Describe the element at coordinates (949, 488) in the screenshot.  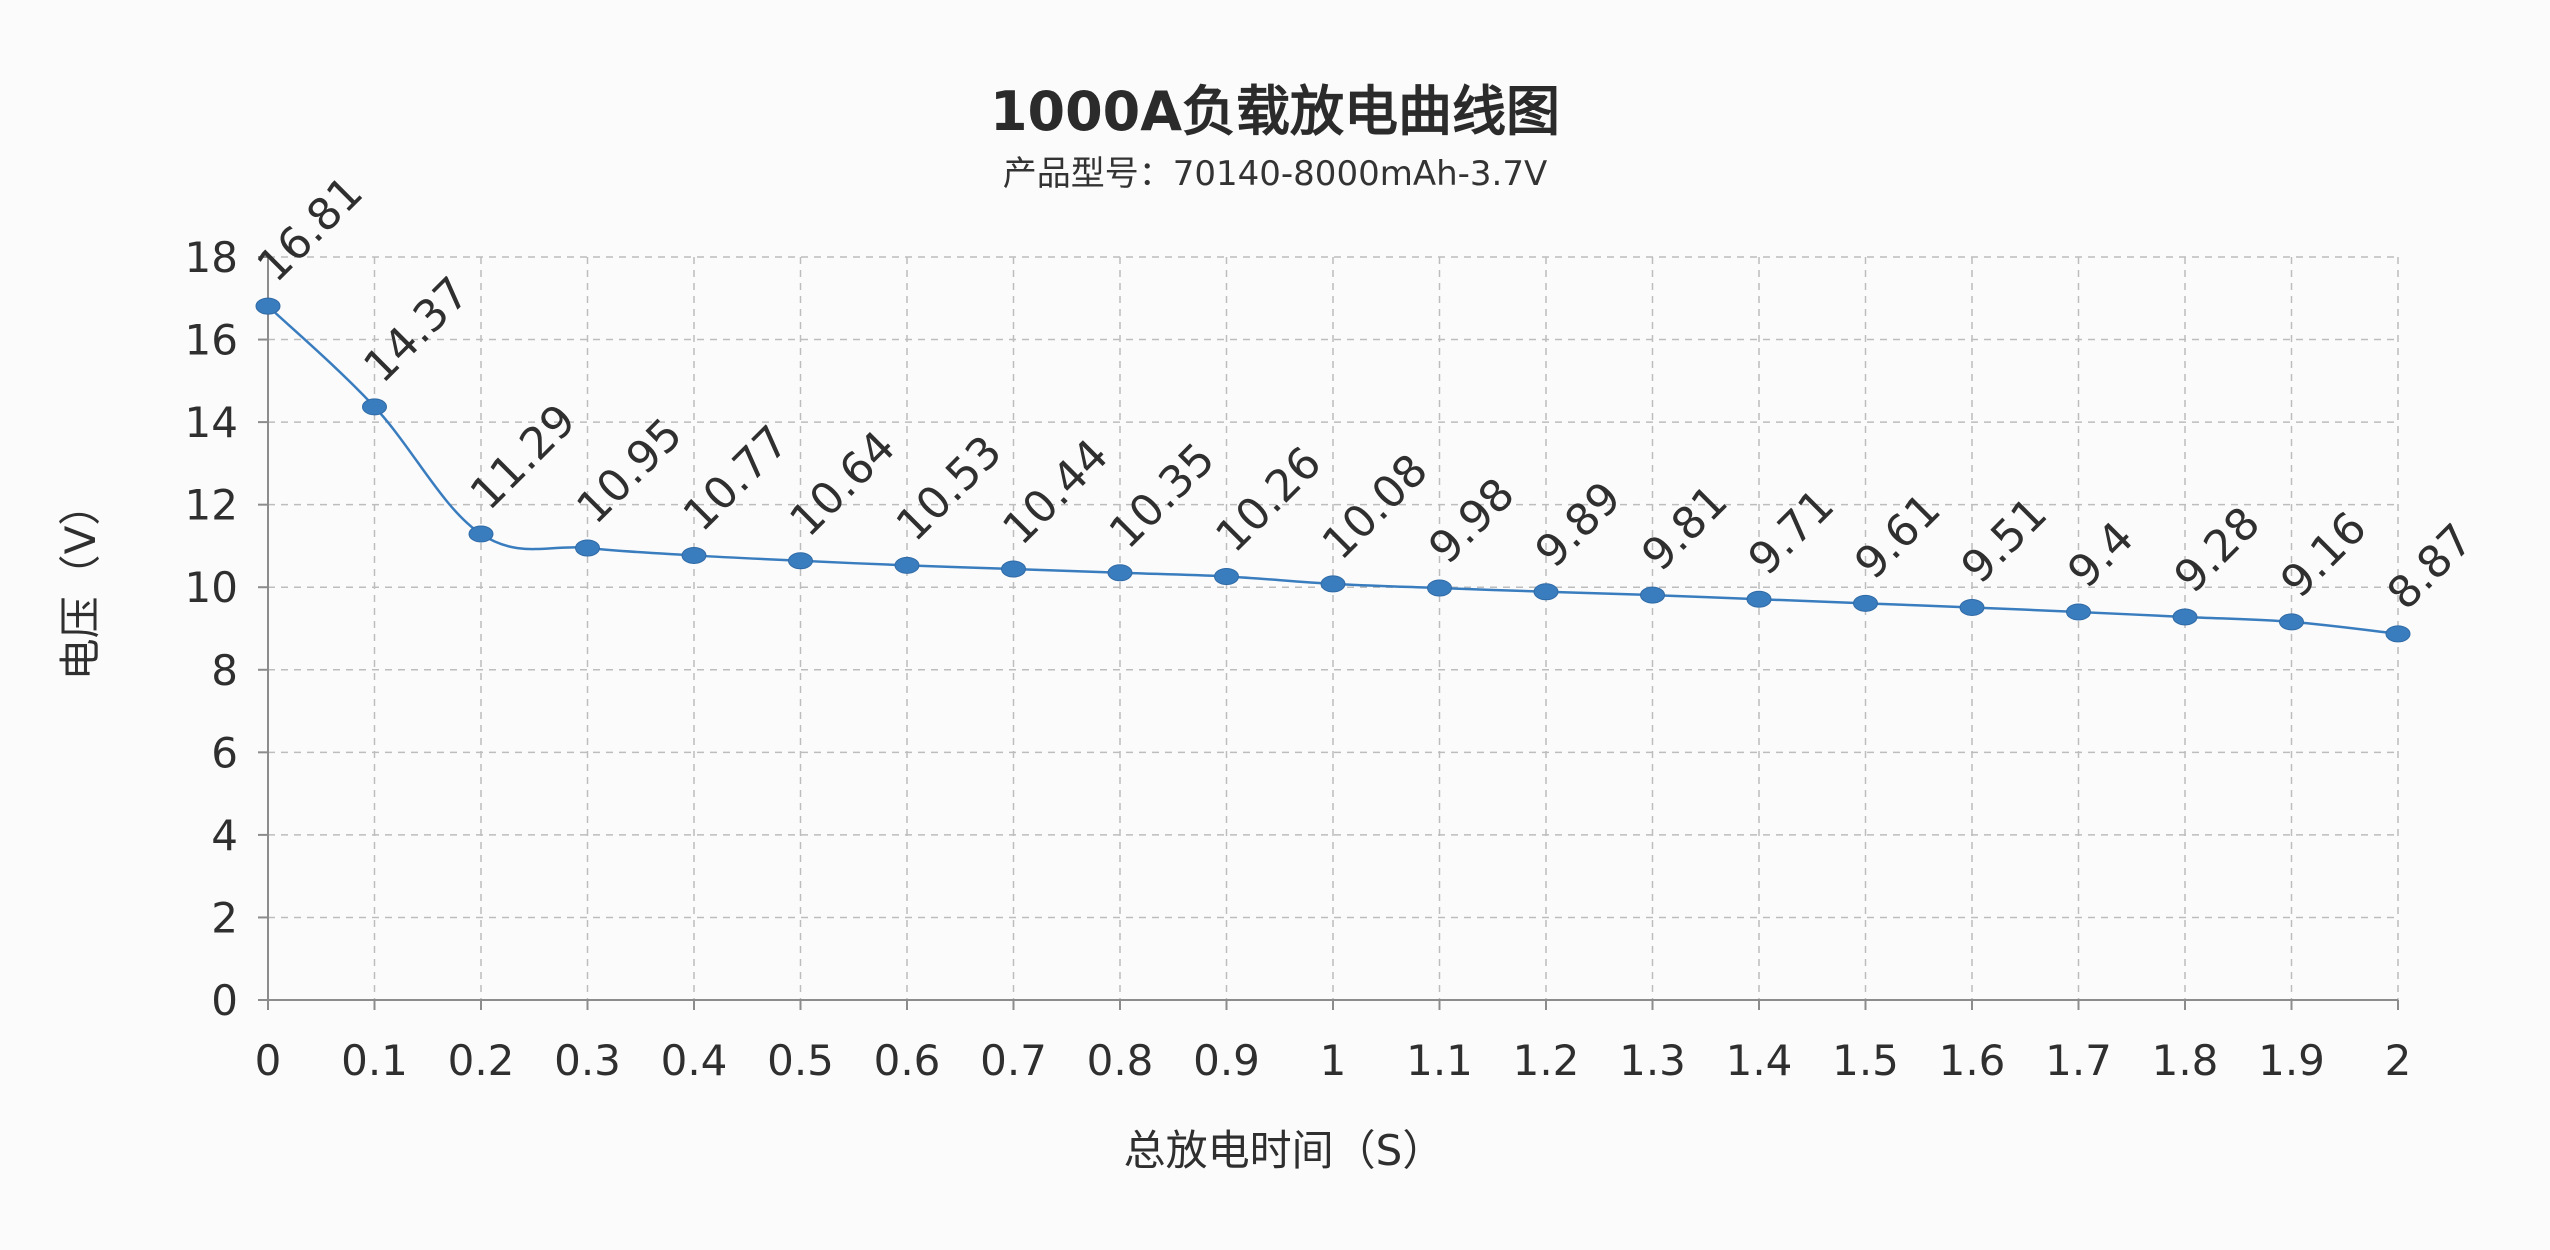
I see `data-label: 10.53` at that location.